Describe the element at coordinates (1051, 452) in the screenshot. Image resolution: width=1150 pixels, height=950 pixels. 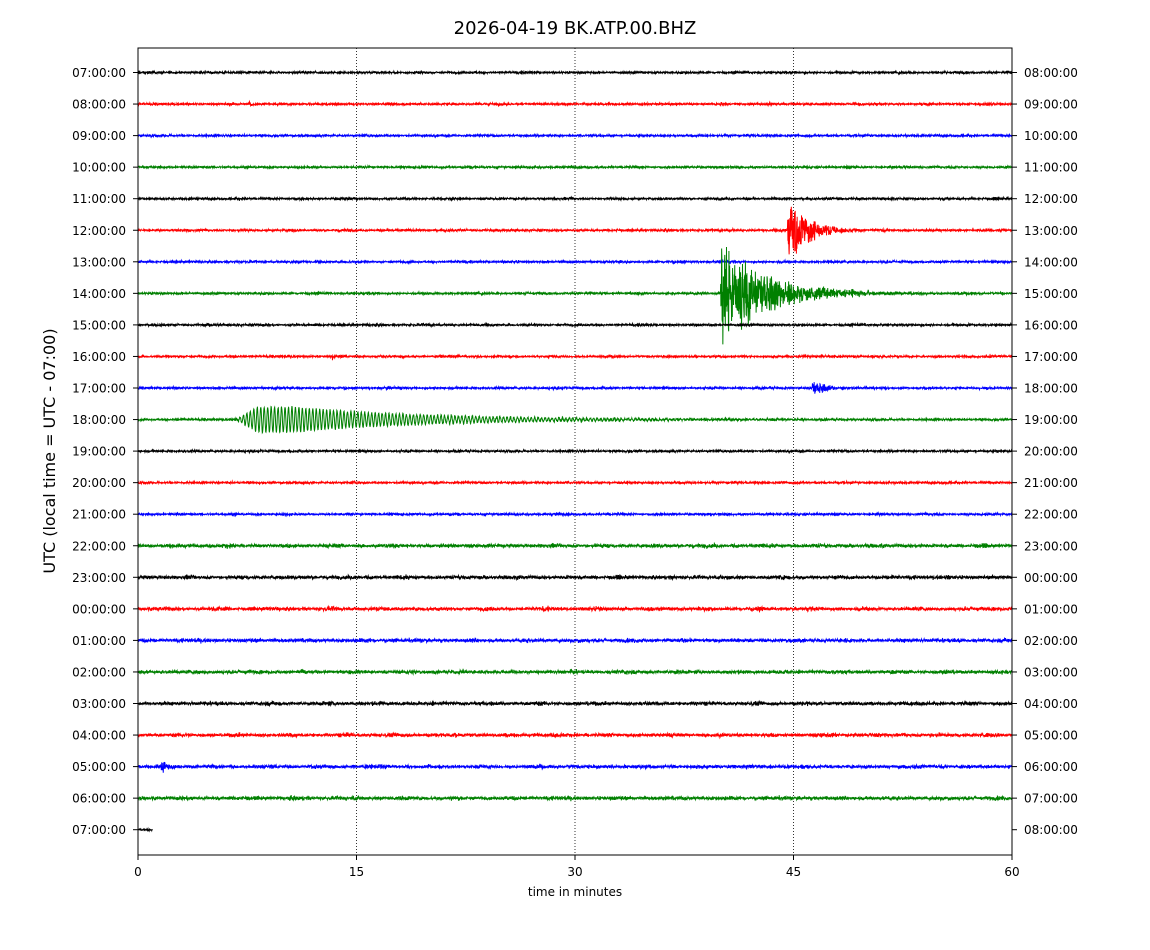
I see `right-time-label: 20:00:00` at that location.